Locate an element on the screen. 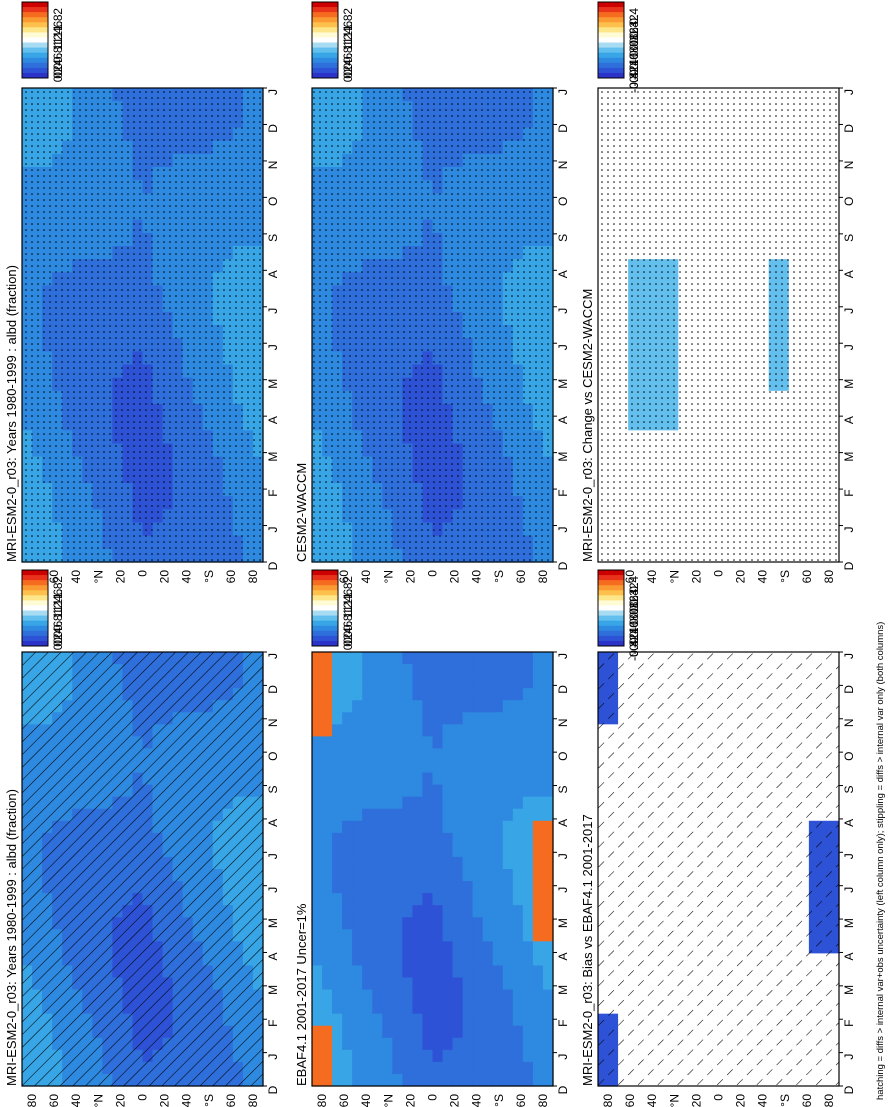 Image resolution: width=891 pixels, height=1107 pixels. month-tick-label: M is located at coordinates (849, 990).